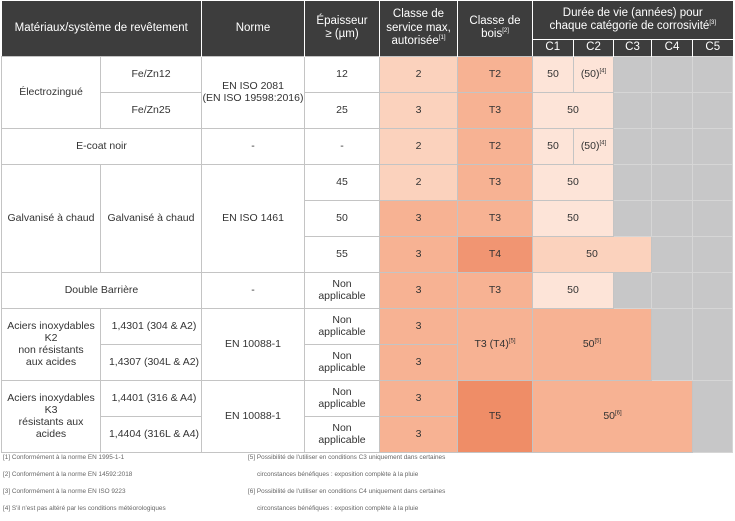 The image size is (735, 521). Describe the element at coordinates (151, 74) in the screenshot. I see `system-fezn12: Fe/Zn12` at that location.